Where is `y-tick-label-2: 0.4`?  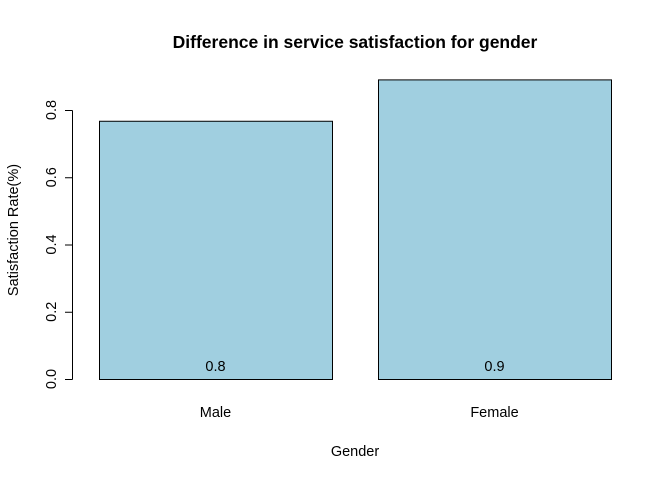 y-tick-label-2: 0.4 is located at coordinates (52, 244).